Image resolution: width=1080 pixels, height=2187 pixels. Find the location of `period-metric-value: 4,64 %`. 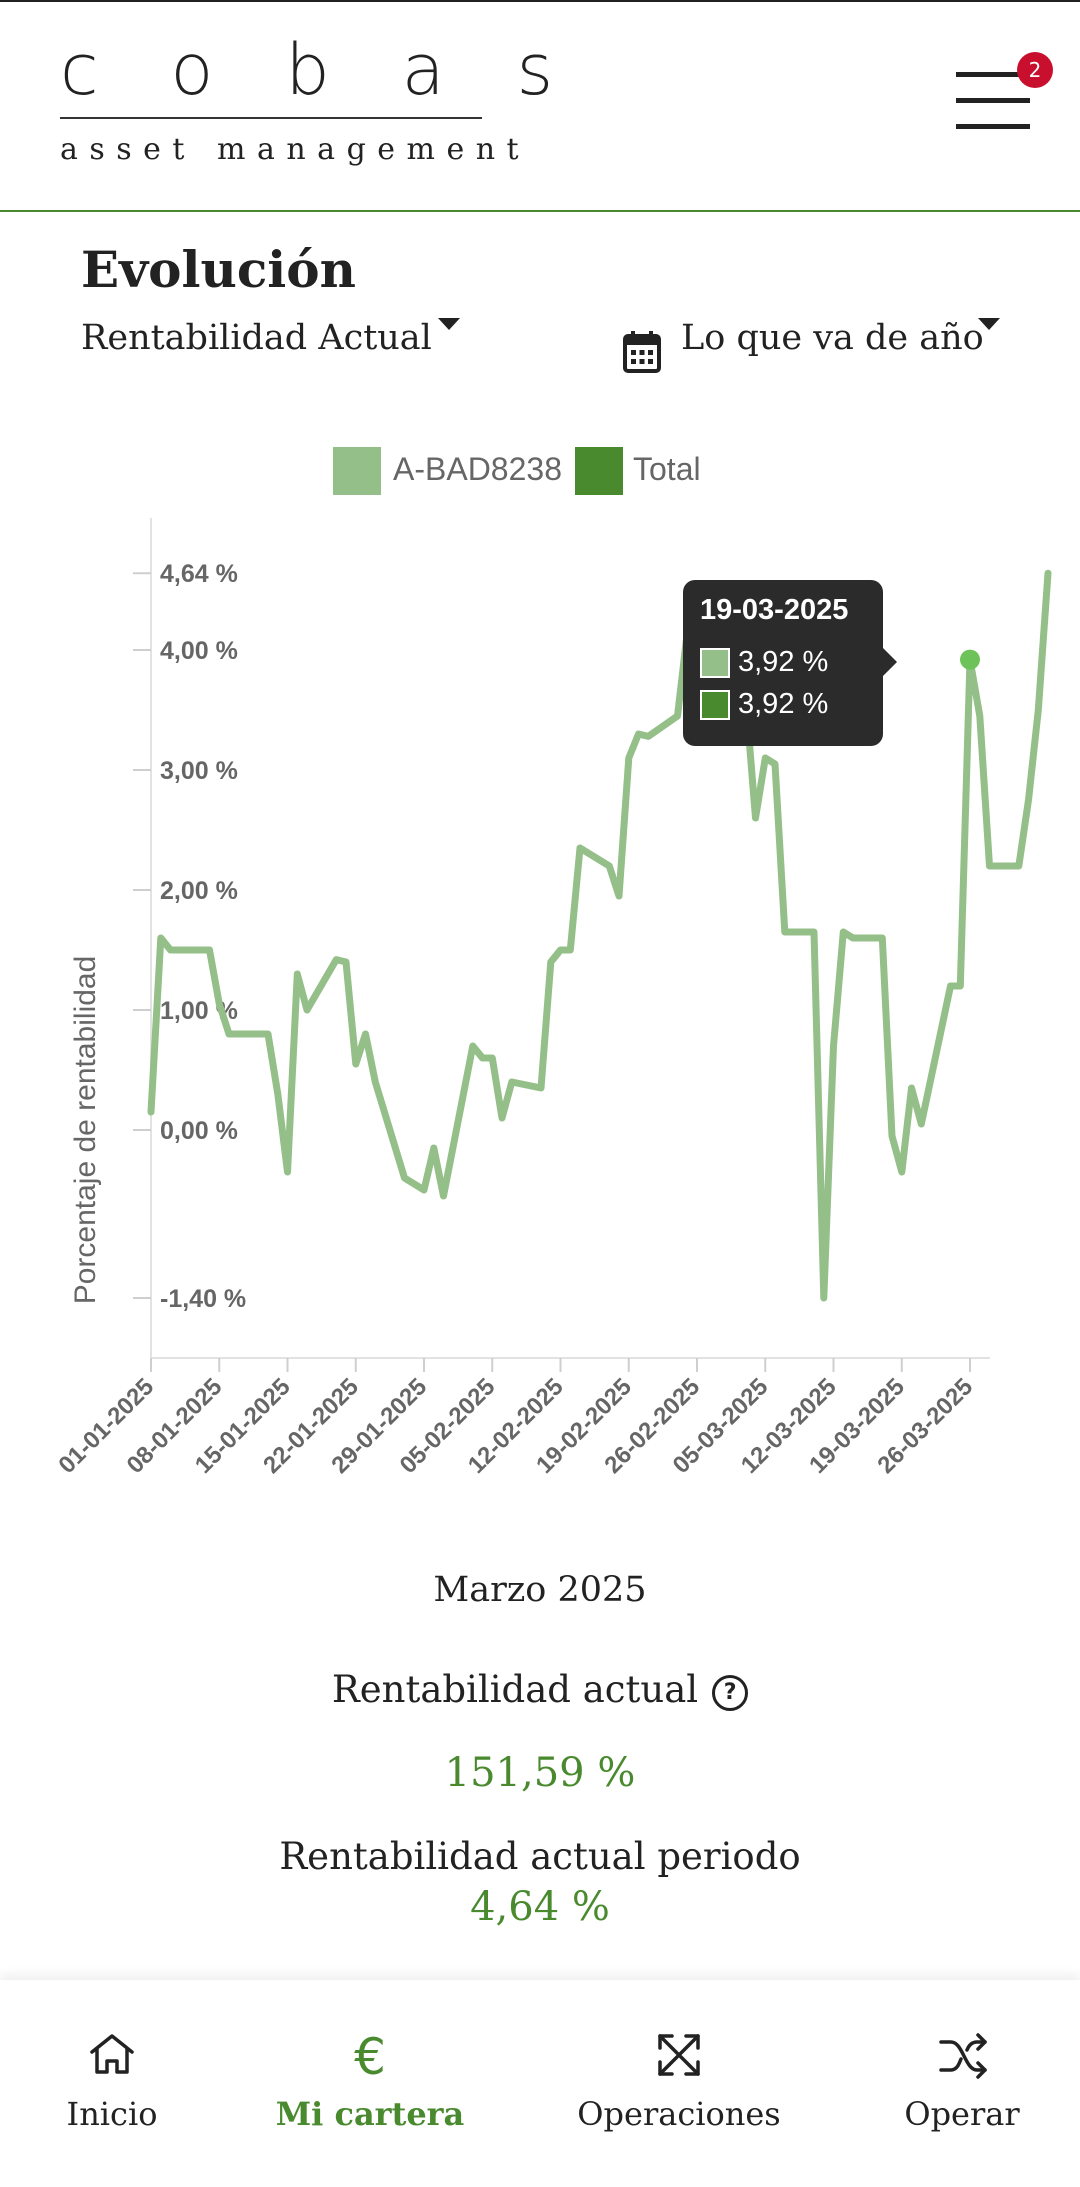

period-metric-value: 4,64 % is located at coordinates (540, 1907).